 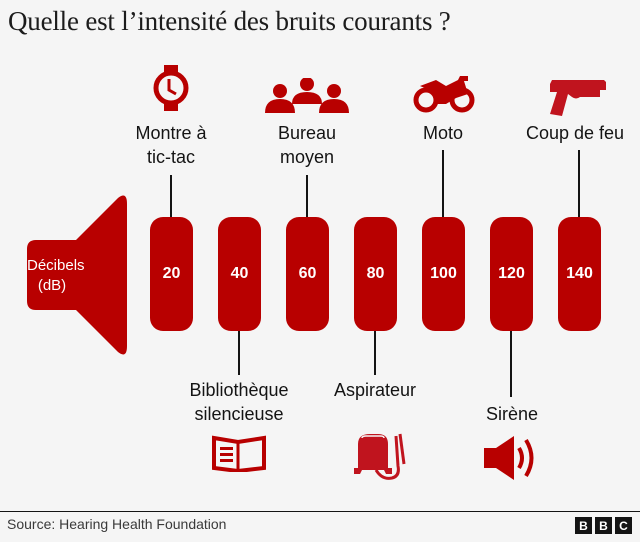 I want to click on label-sirene: Sirène, so click(x=512, y=414).